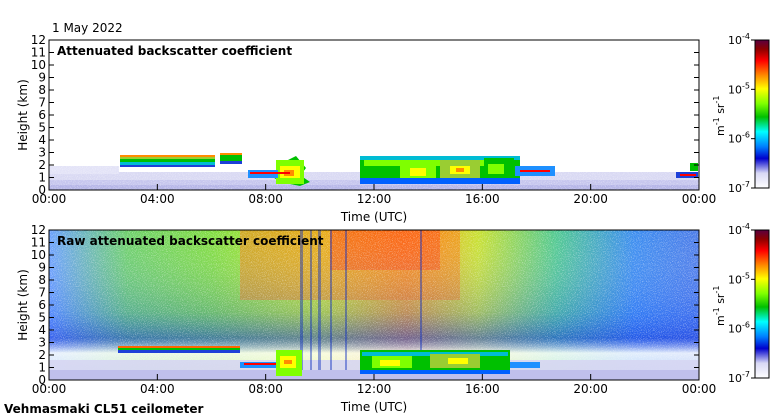 This screenshot has width=780, height=420. What do you see at coordinates (104, 409) in the screenshot?
I see `instrument-footer: Vehmasmaki CL51 ceilometer` at bounding box center [104, 409].